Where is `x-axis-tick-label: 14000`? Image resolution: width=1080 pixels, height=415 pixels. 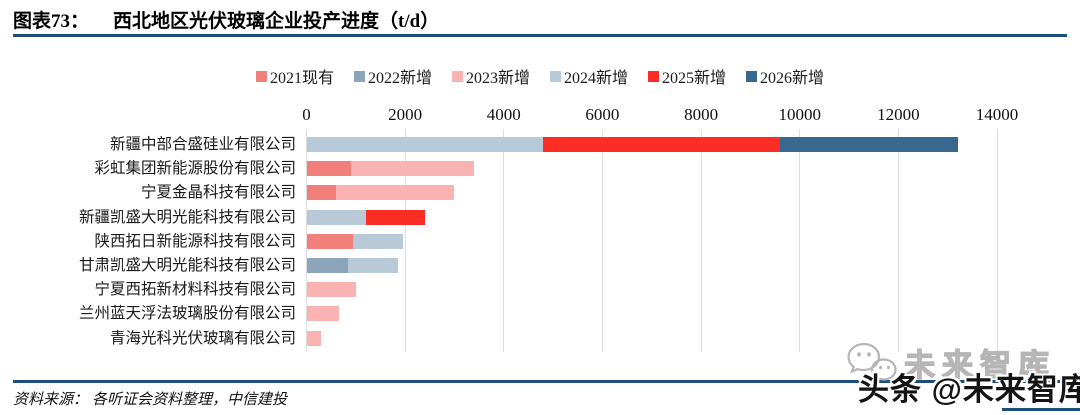
x-axis-tick-label: 14000 is located at coordinates (997, 114).